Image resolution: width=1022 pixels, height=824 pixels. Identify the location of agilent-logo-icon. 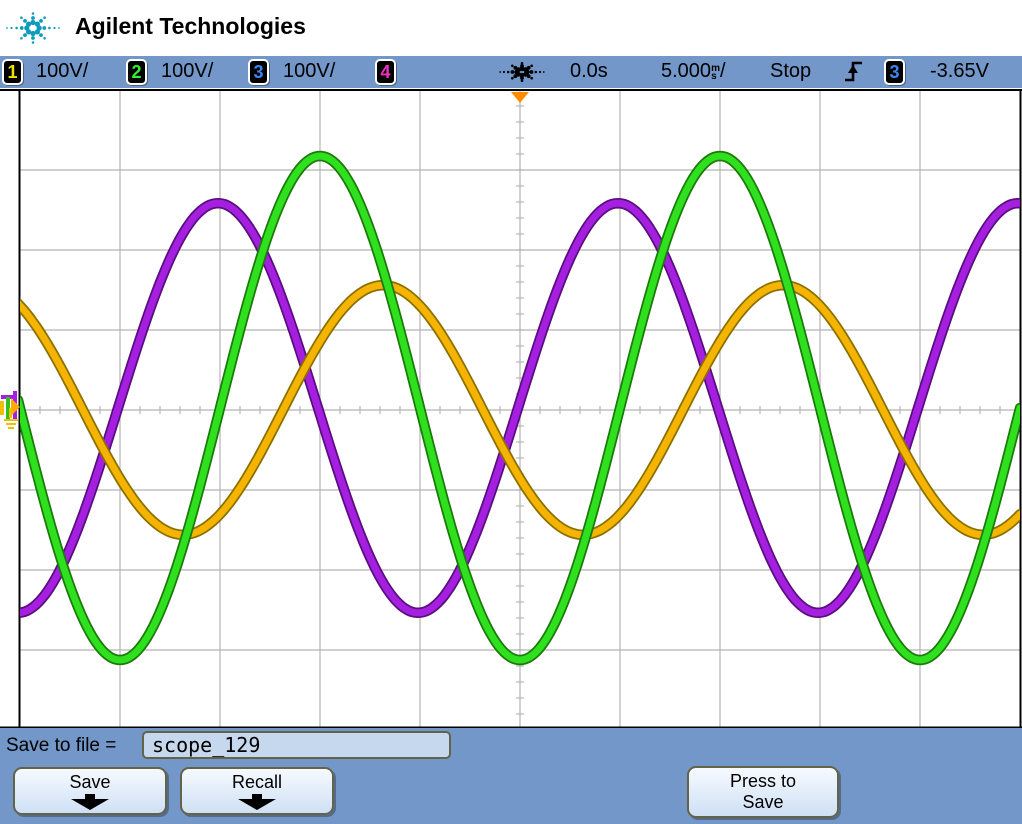
(33, 28).